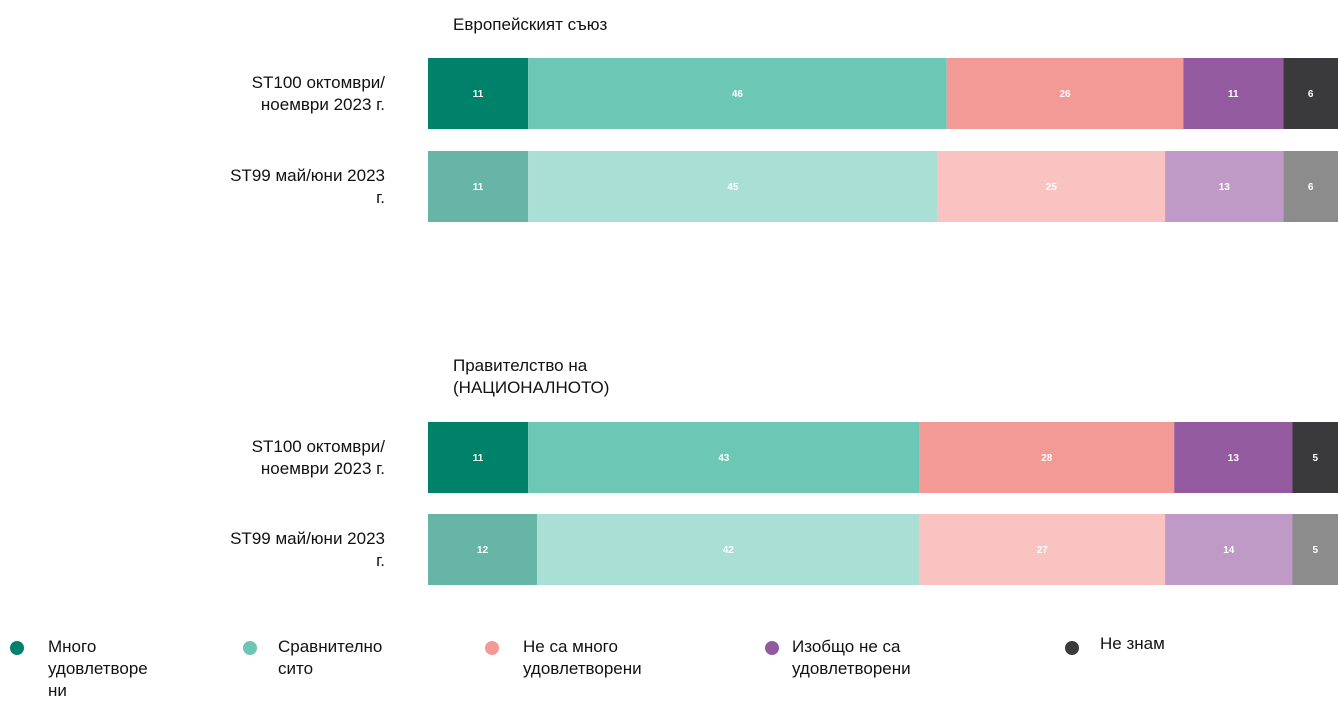 Image resolution: width=1338 pixels, height=704 pixels. I want to click on value-label: 46, so click(738, 94).